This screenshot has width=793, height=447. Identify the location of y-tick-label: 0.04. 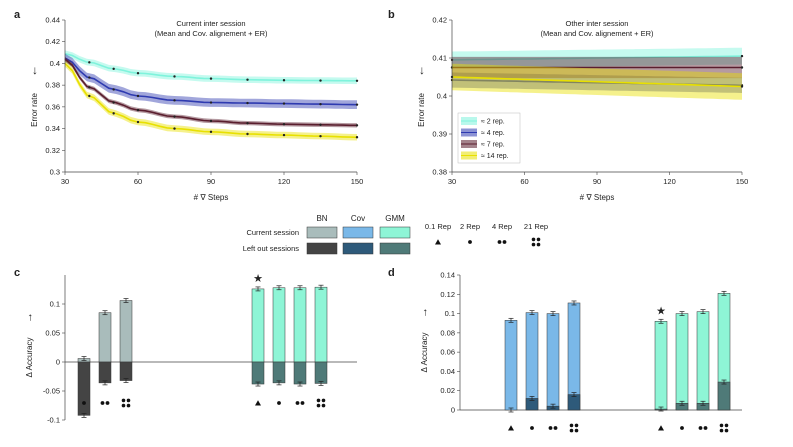
(447, 371).